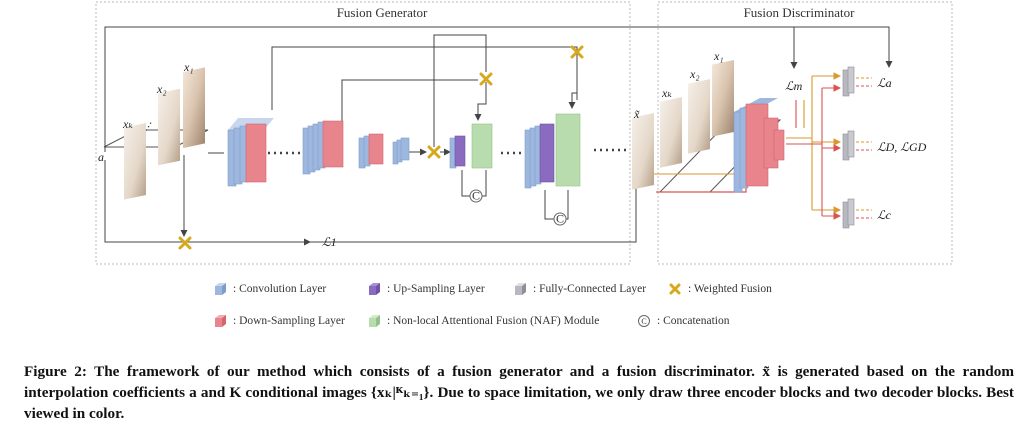  What do you see at coordinates (382, 12) in the screenshot?
I see `generator-title: Fusion Generator` at bounding box center [382, 12].